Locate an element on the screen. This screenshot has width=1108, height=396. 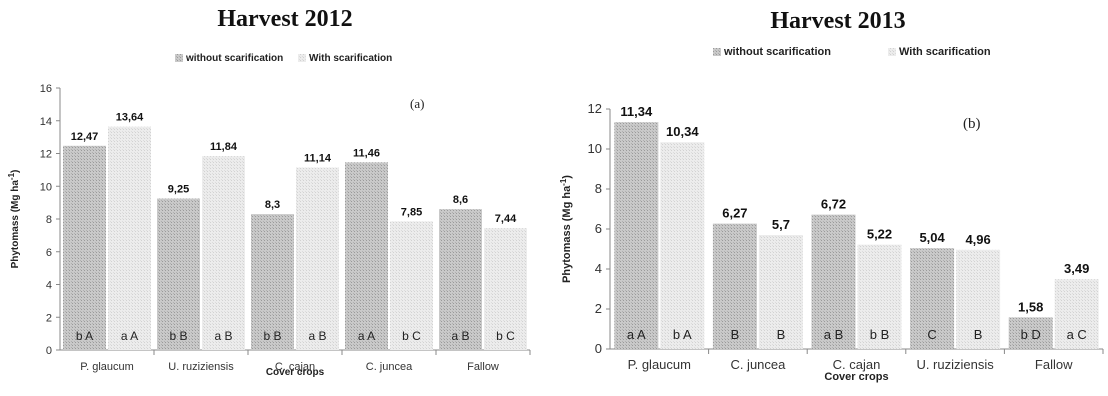
data-label: 5,22 is located at coordinates (879, 234).